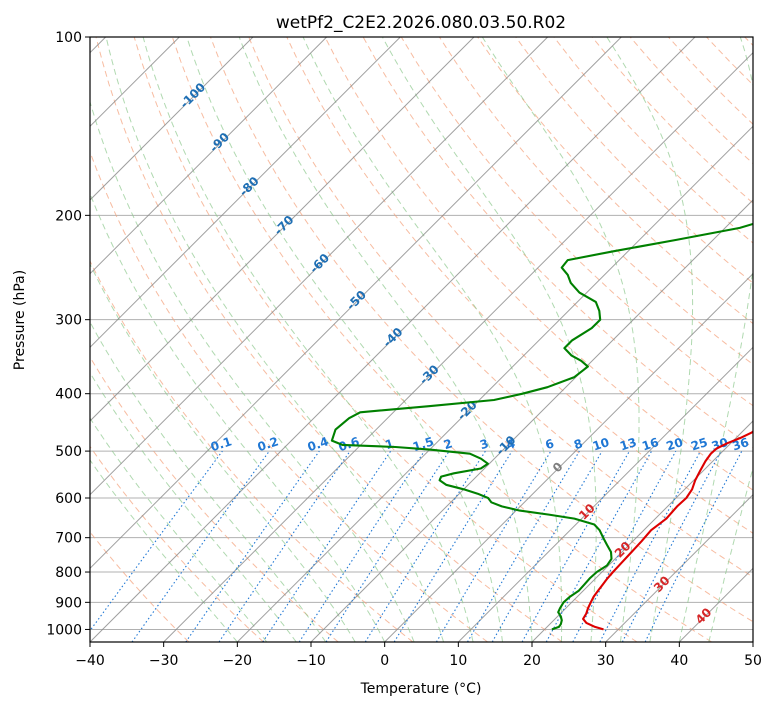 This screenshot has height=712, width=775. What do you see at coordinates (421, 23) in the screenshot?
I see `chart-title: wetPf2_C2E2.2026.080.03.50.R02` at bounding box center [421, 23].